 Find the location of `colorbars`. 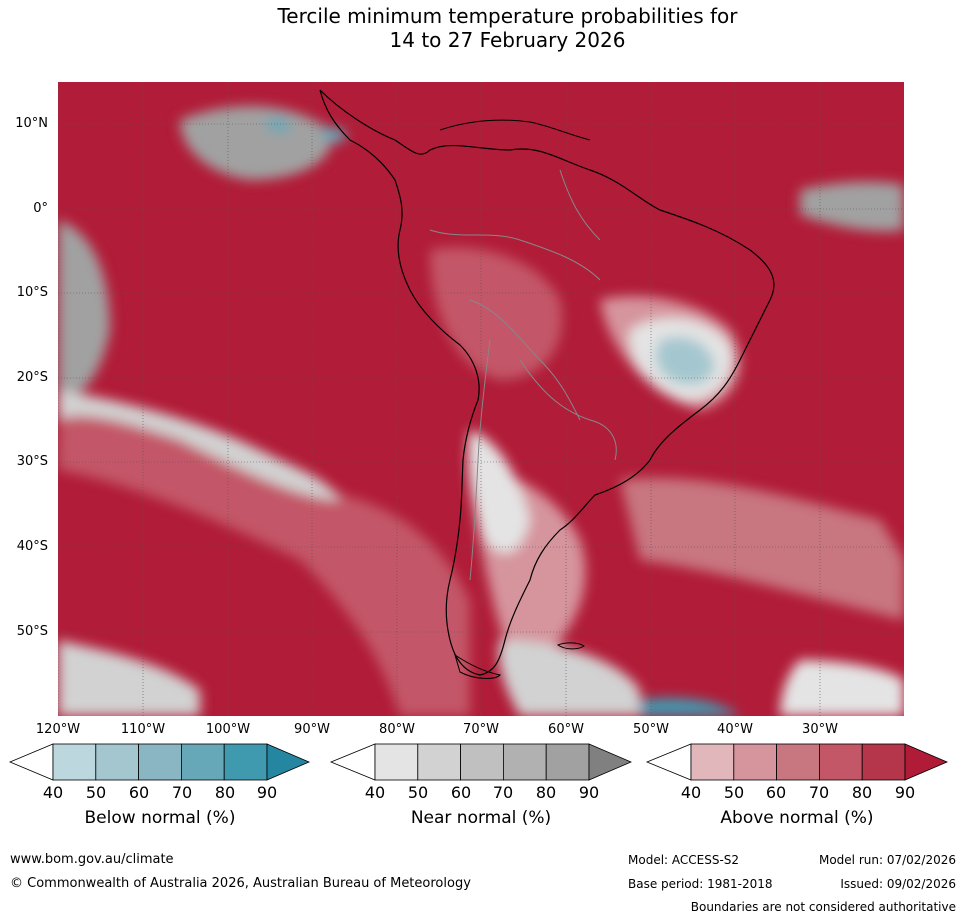

colorbars is located at coordinates (478, 762).